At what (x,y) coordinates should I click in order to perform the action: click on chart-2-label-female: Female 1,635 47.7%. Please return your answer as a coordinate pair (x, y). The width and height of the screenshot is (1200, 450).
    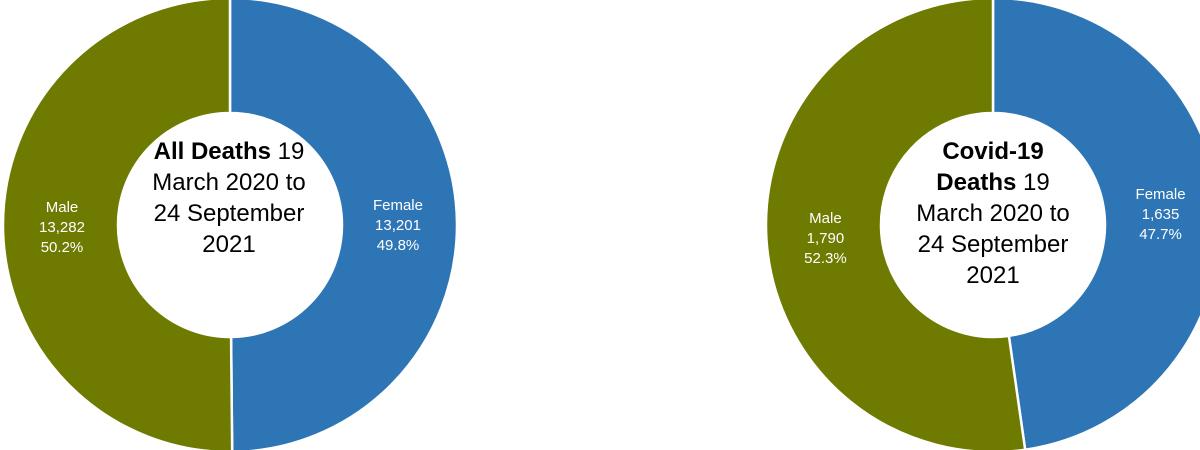
    Looking at the image, I should click on (1161, 214).